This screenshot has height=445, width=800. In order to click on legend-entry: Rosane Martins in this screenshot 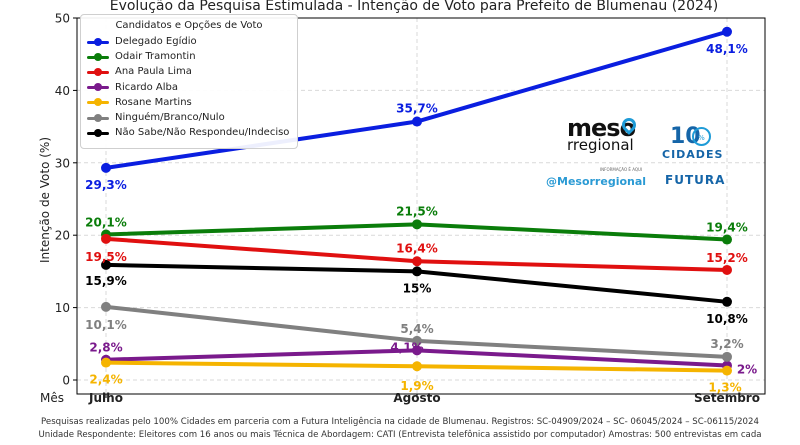, I will do `click(189, 102)`.